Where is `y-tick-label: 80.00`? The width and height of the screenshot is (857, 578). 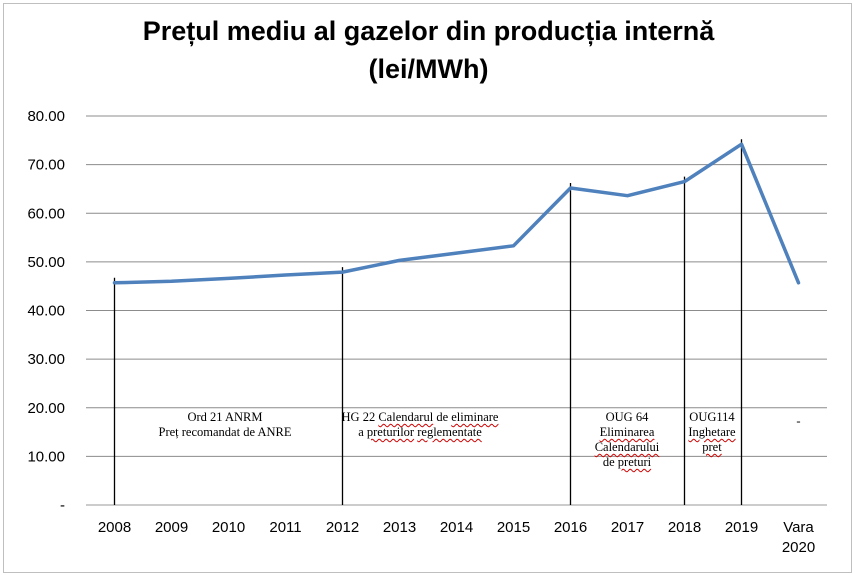 y-tick-label: 80.00 is located at coordinates (46, 116).